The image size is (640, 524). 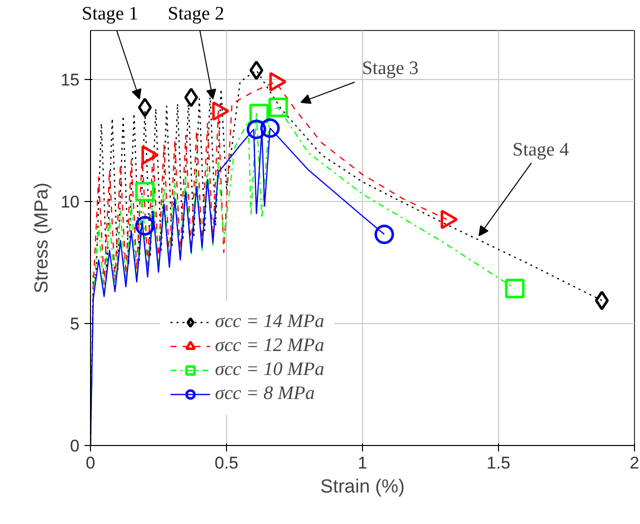 What do you see at coordinates (110, 14) in the screenshot?
I see `annotation: Stage 1` at bounding box center [110, 14].